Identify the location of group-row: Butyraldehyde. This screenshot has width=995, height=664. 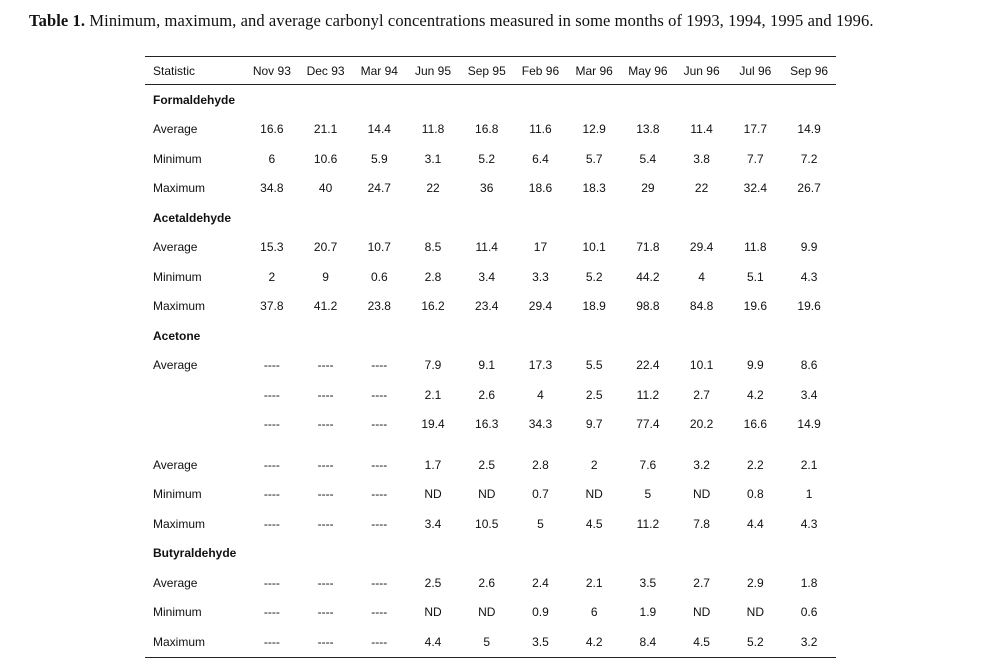
(490, 554).